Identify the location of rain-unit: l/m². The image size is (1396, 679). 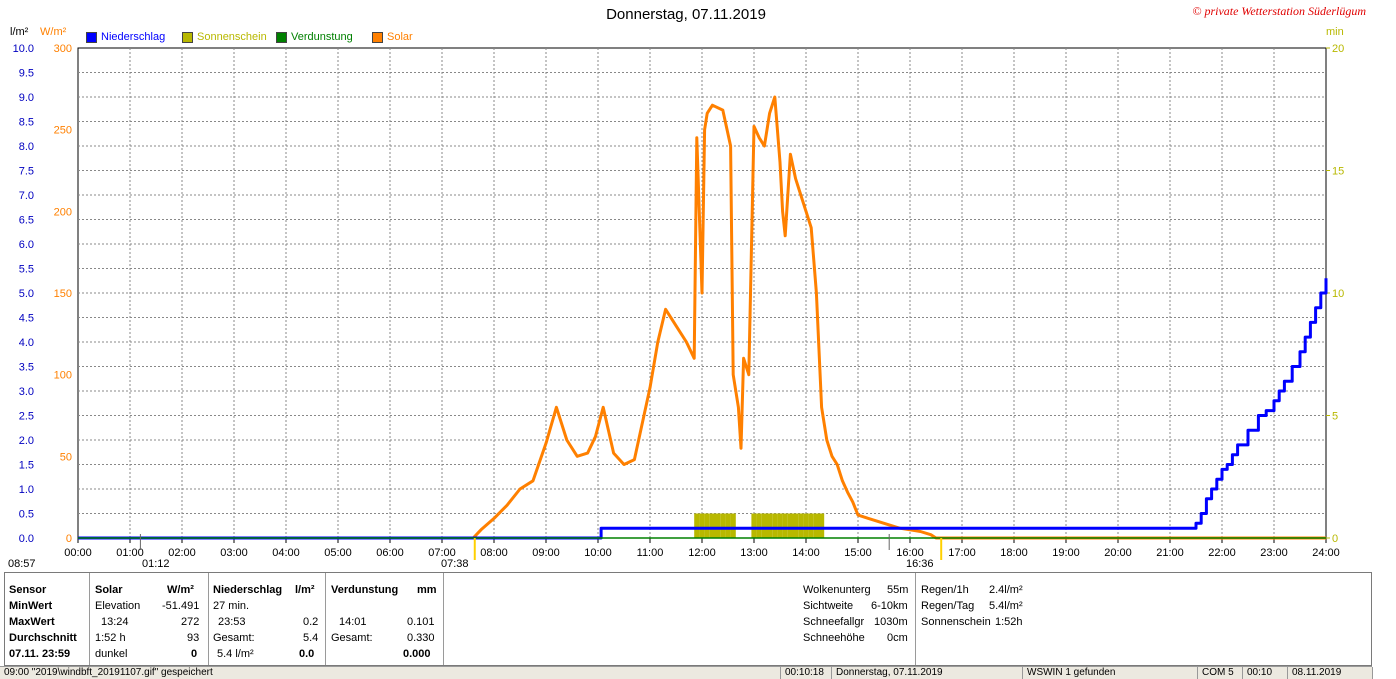
(305, 590).